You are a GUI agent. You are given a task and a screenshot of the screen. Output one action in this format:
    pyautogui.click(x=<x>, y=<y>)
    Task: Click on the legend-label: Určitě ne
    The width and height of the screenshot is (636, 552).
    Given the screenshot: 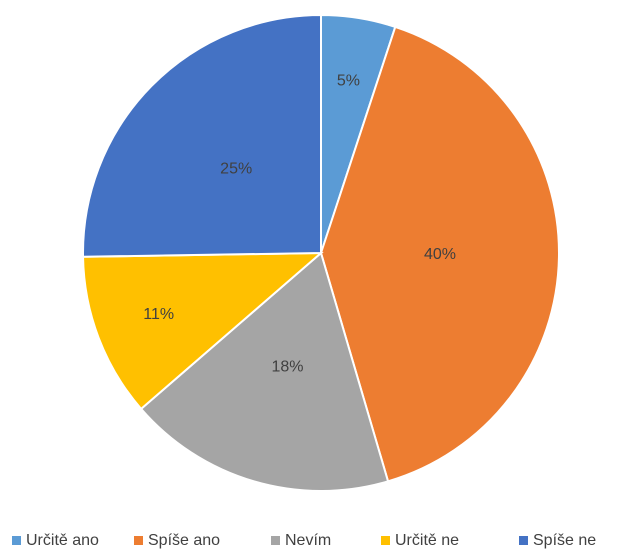 What is the action you would take?
    pyautogui.click(x=427, y=540)
    